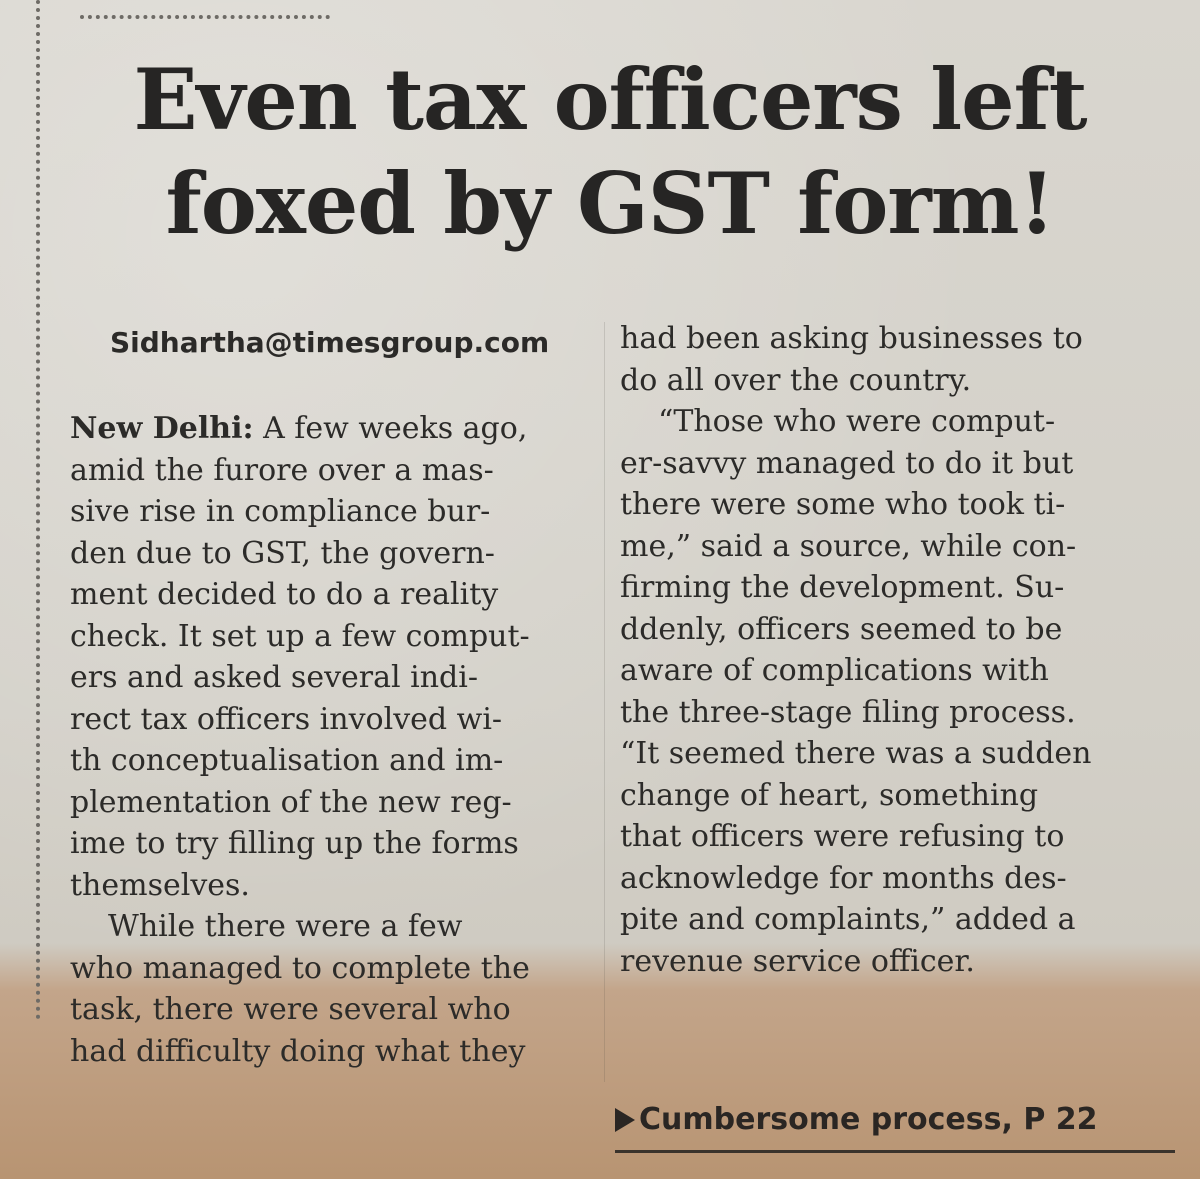  Describe the element at coordinates (604, 702) in the screenshot. I see `column-divider` at that location.